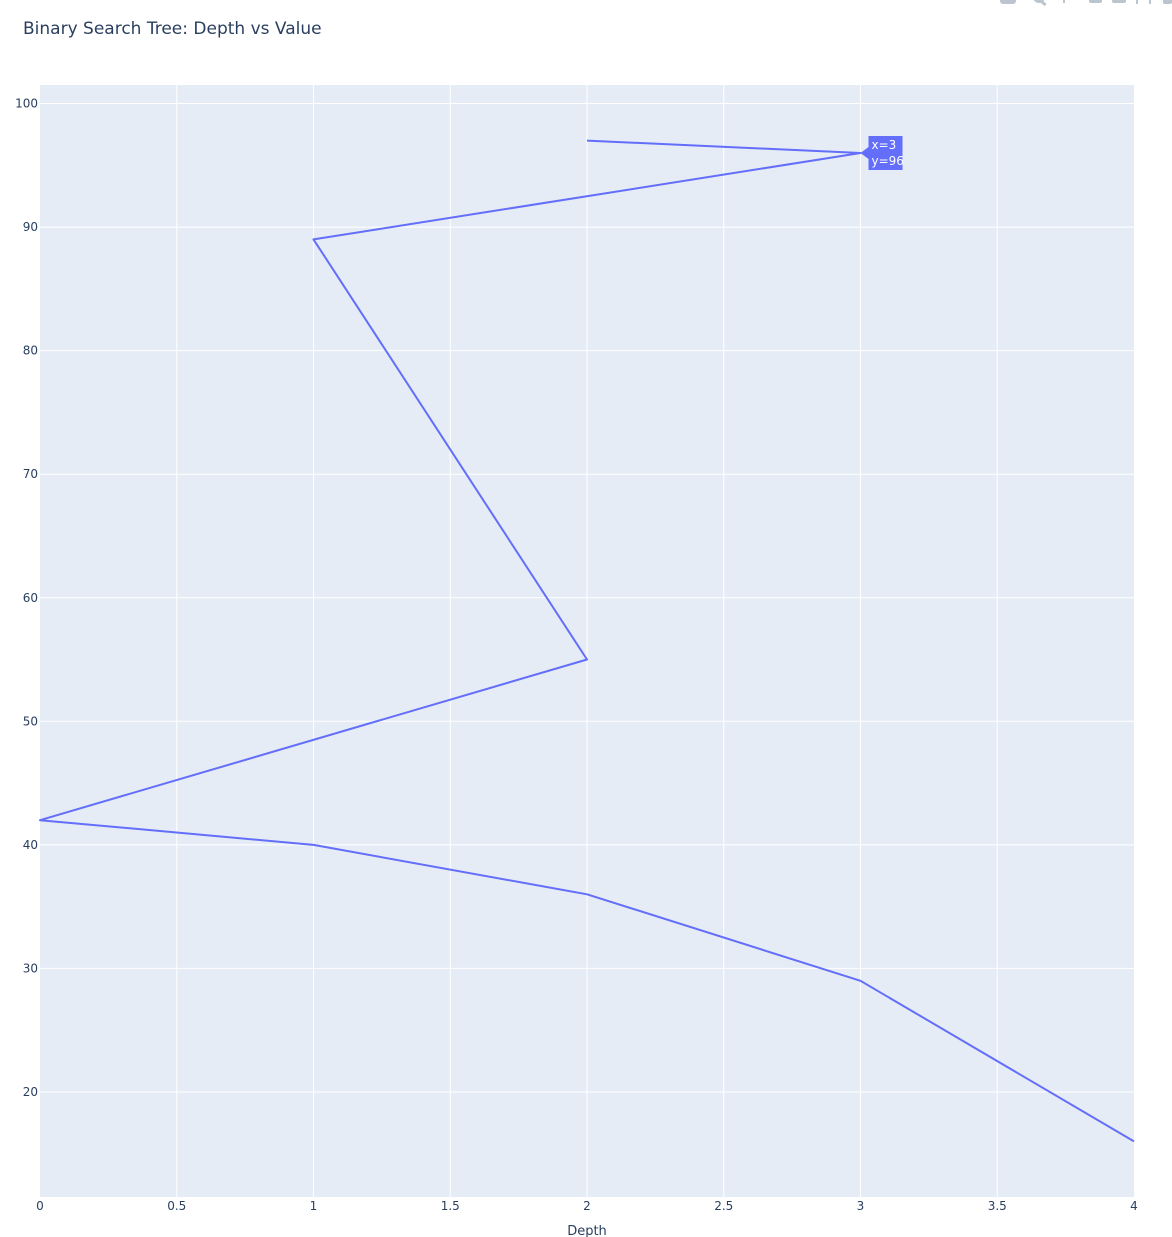 Image resolution: width=1172 pixels, height=1237 pixels. I want to click on y-tick-label: 100, so click(26, 104).